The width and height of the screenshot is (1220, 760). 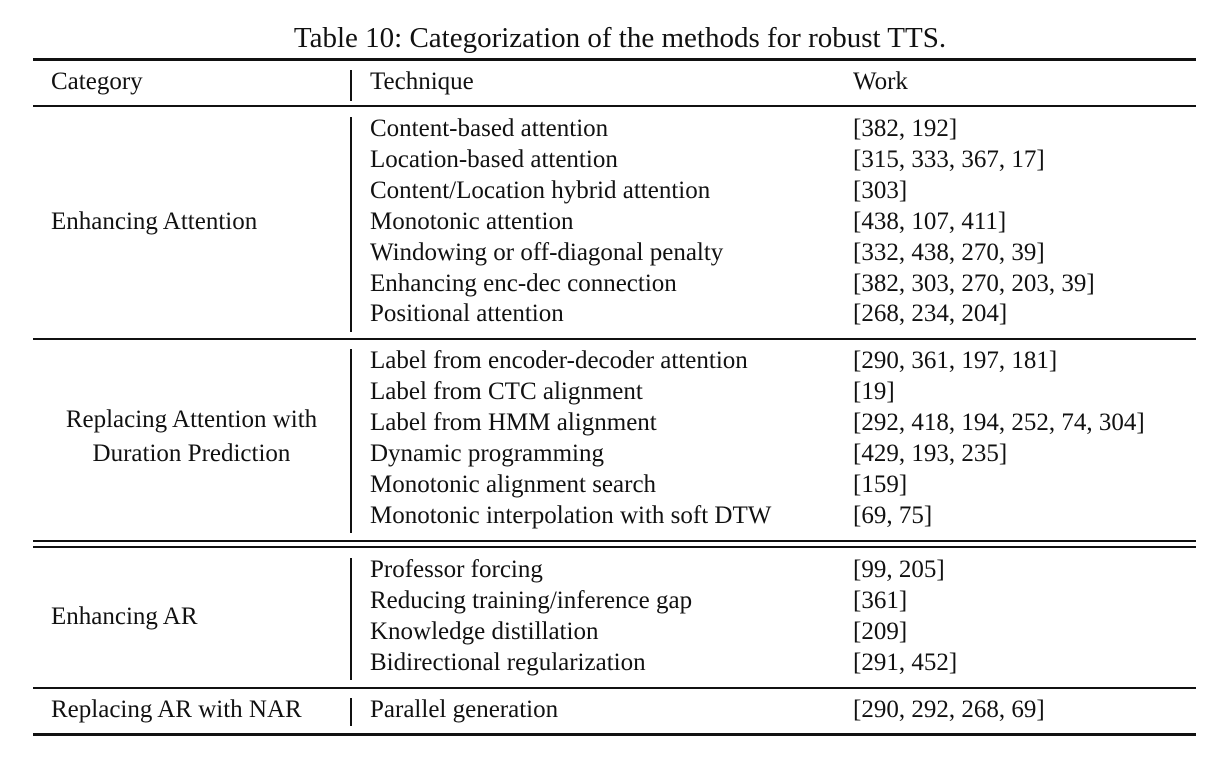 What do you see at coordinates (949, 709) in the screenshot?
I see `work-cell: [290, 292, 268, 69]` at bounding box center [949, 709].